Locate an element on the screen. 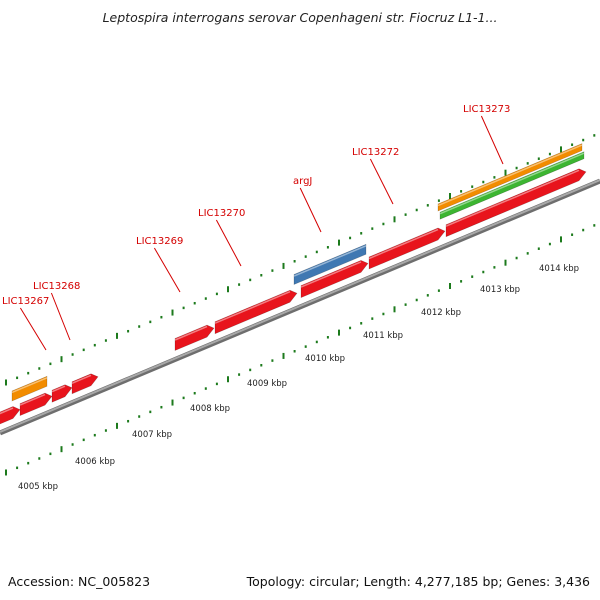 The image size is (600, 600). kbp-label: 4008 kbp is located at coordinates (210, 409).